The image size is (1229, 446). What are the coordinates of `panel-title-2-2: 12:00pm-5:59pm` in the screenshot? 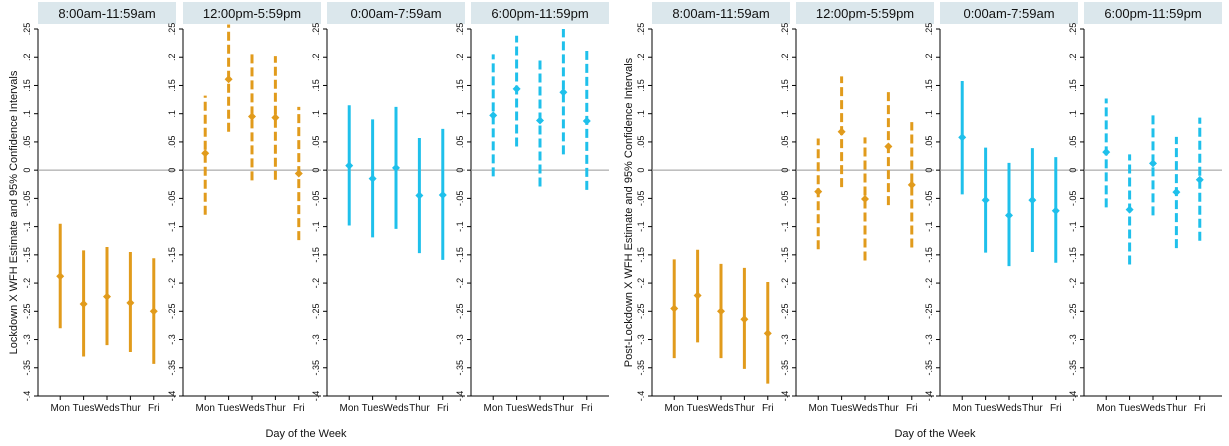 It's located at (865, 13).